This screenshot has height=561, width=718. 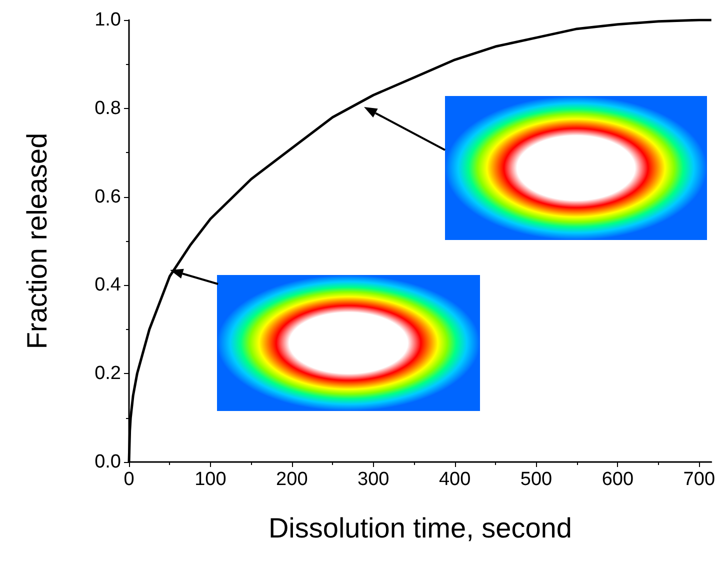 What do you see at coordinates (107, 20) in the screenshot?
I see `y-tick-label: 1.0` at bounding box center [107, 20].